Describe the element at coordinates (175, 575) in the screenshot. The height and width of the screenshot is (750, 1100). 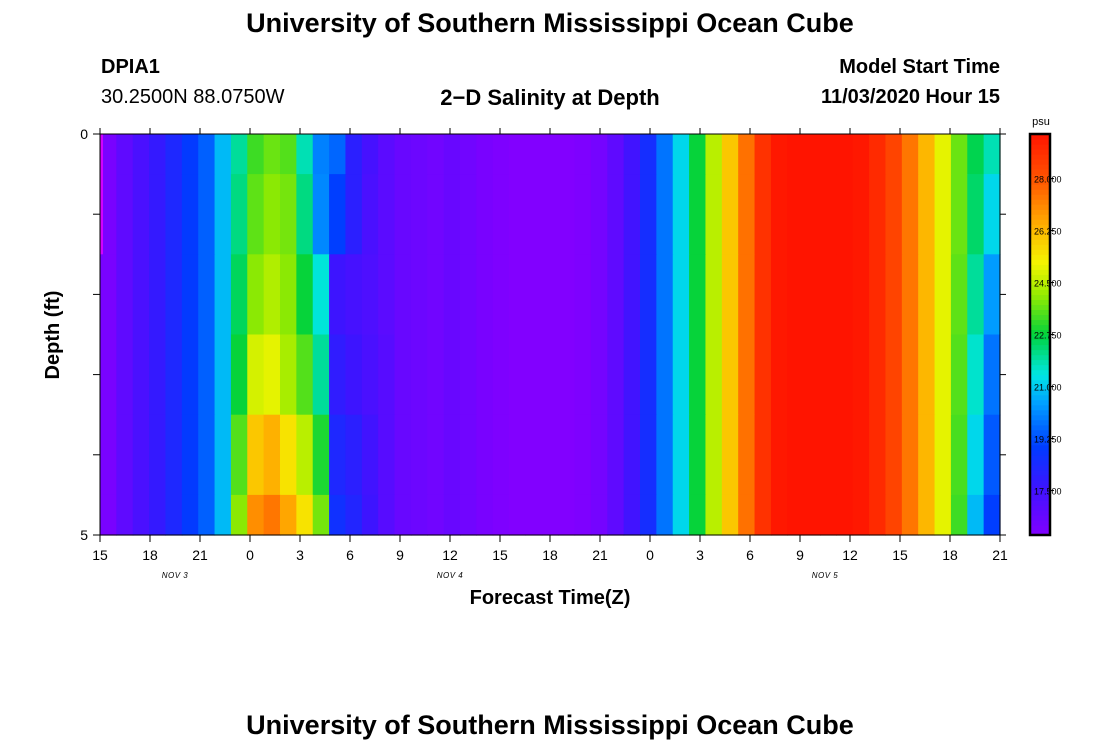
I see `date-label: NOV 3` at that location.